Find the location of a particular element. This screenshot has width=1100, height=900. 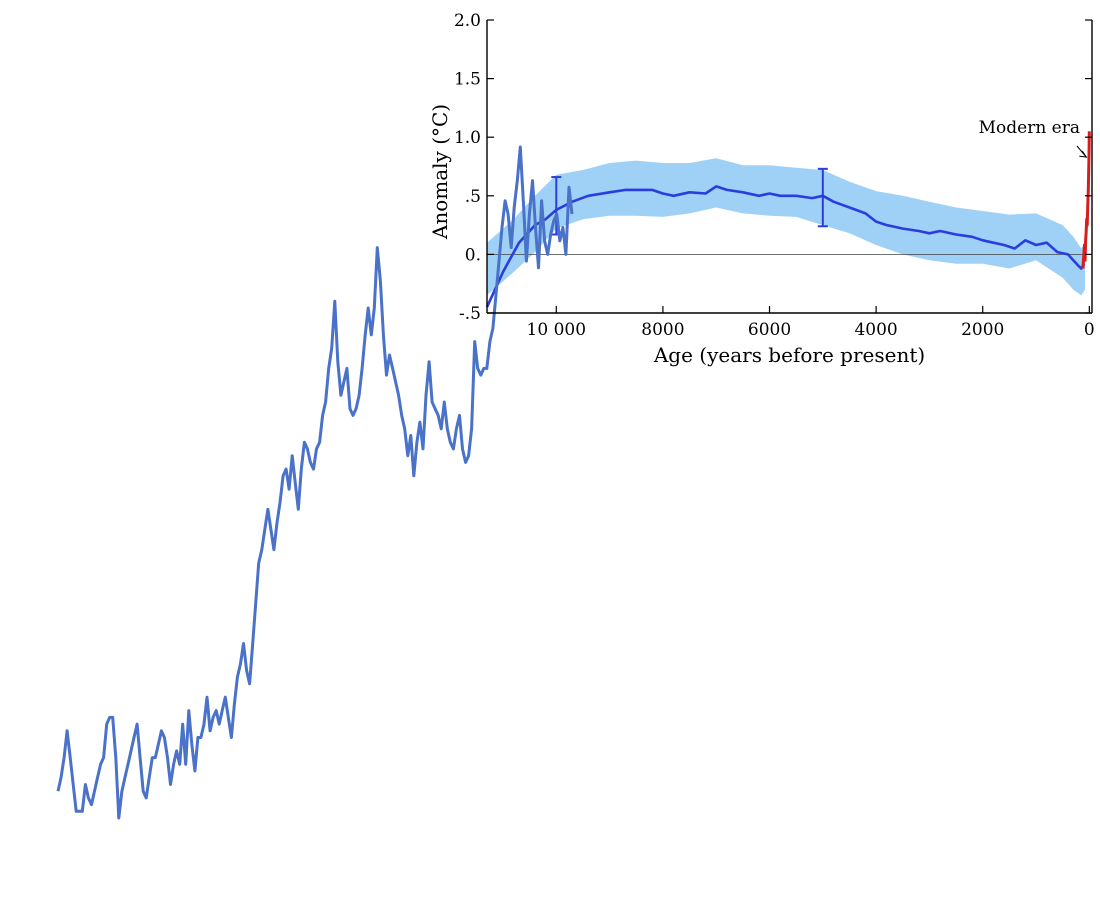

modern-era-line is located at coordinates (1086, 200).